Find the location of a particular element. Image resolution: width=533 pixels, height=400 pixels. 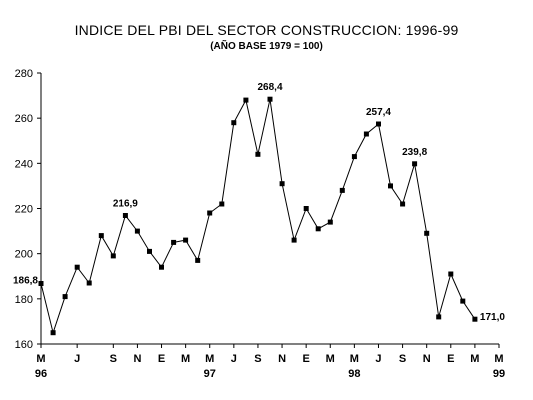

data-label: 171,0 is located at coordinates (492, 317).